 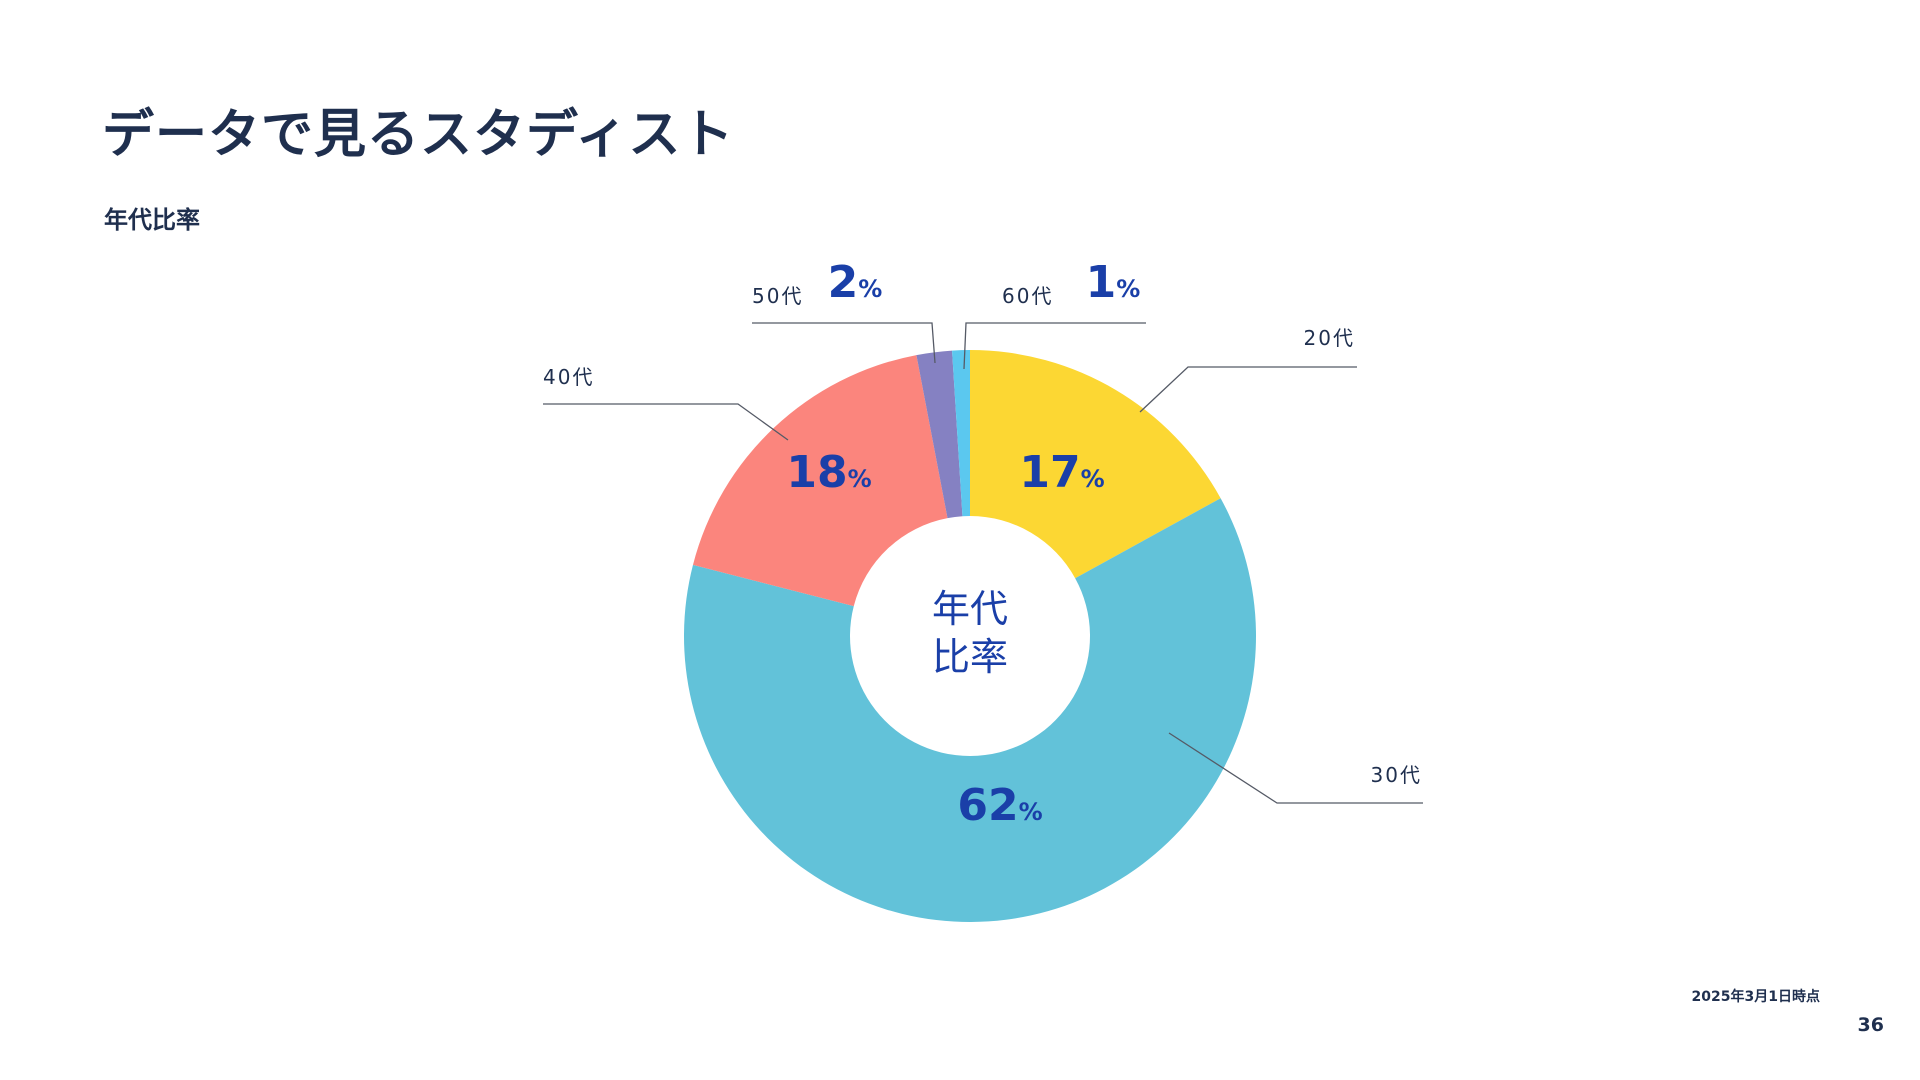 I want to click on page-title: データで見るスタディスト, so click(x=418, y=135).